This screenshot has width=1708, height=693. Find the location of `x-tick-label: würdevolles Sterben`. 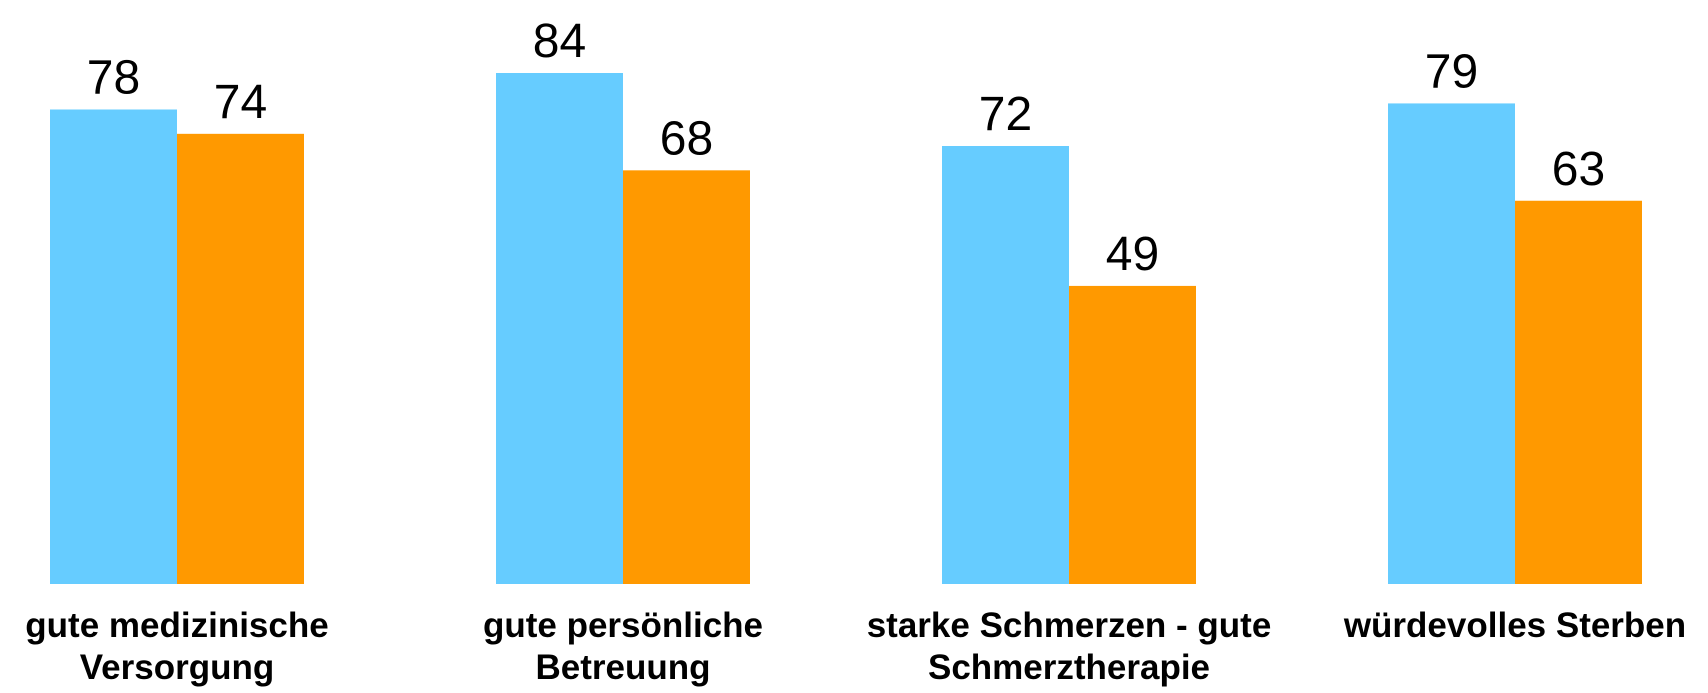

x-tick-label: würdevolles Sterben is located at coordinates (1515, 625).